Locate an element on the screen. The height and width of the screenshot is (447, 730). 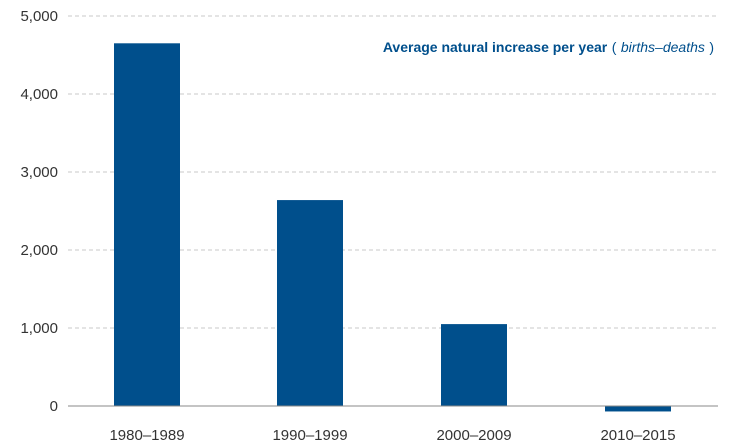
y-axis-tick-labels: 0 1,000 2,000 3,000 4,000 5,000 is located at coordinates (39, 211).